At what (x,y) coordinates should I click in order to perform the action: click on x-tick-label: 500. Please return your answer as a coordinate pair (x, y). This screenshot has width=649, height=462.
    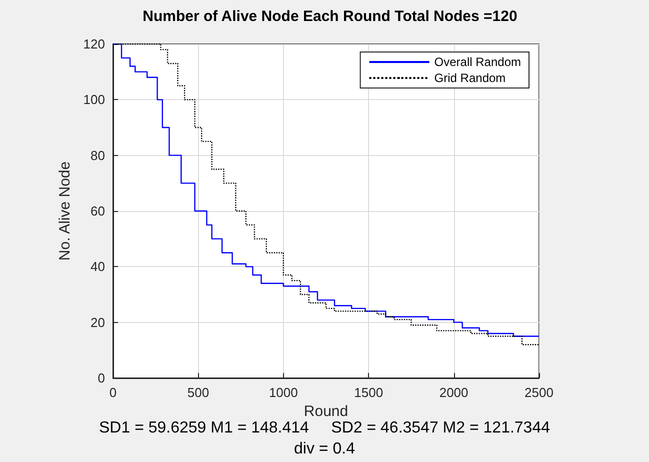
    Looking at the image, I should click on (198, 392).